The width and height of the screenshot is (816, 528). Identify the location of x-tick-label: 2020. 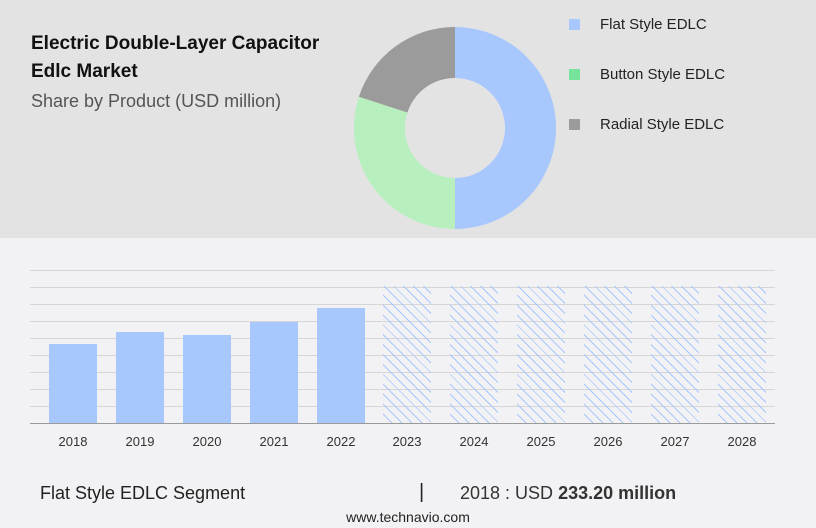
(207, 441).